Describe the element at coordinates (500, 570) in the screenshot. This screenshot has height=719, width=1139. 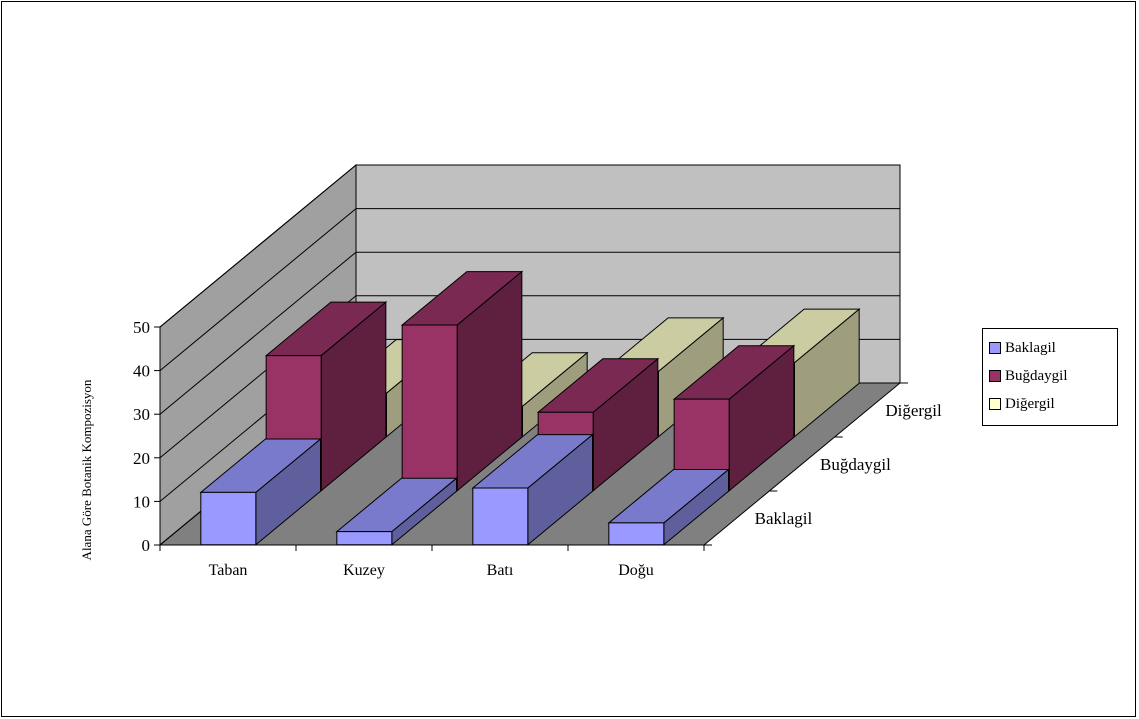
I see `x-tick-label: Batı` at that location.